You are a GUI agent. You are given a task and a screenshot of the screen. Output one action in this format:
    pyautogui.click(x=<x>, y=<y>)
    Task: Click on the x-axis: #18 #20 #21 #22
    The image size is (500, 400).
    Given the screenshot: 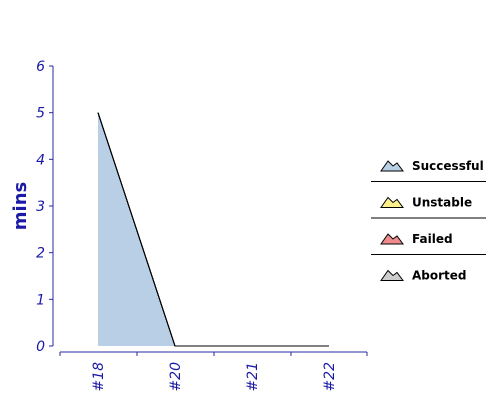 What is the action you would take?
    pyautogui.click(x=213, y=371)
    